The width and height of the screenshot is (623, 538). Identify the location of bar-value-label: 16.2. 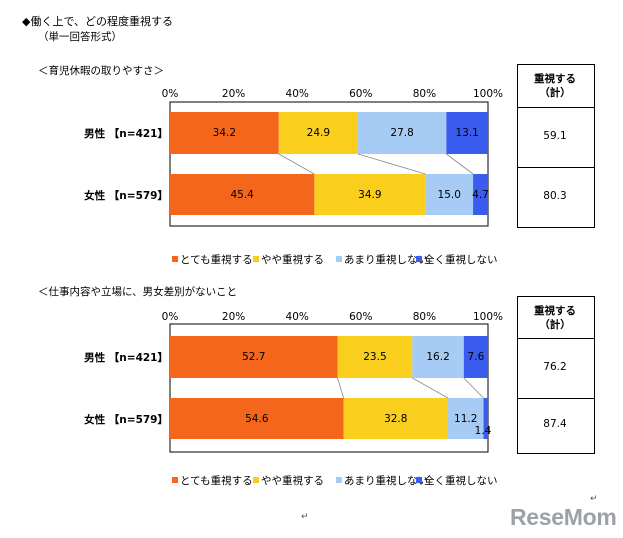
(438, 357).